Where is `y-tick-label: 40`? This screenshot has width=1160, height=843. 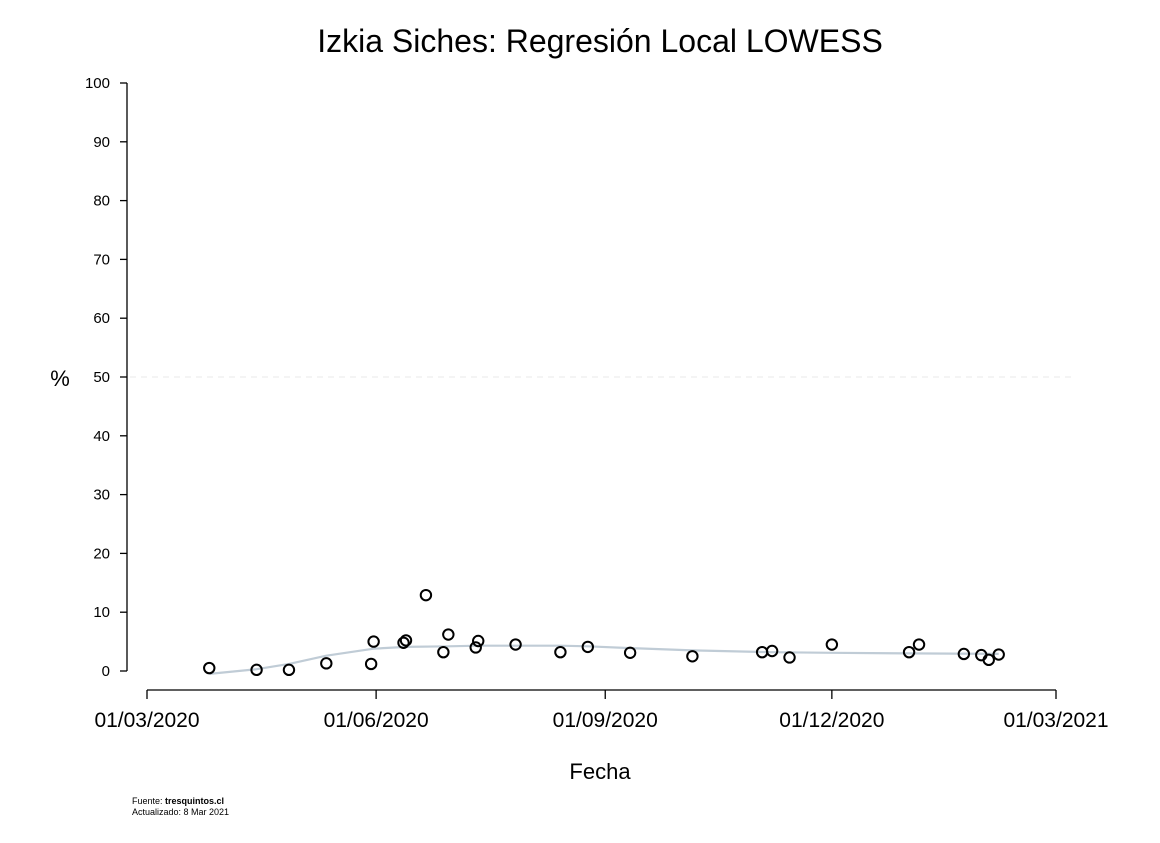
y-tick-label: 40 is located at coordinates (101, 436).